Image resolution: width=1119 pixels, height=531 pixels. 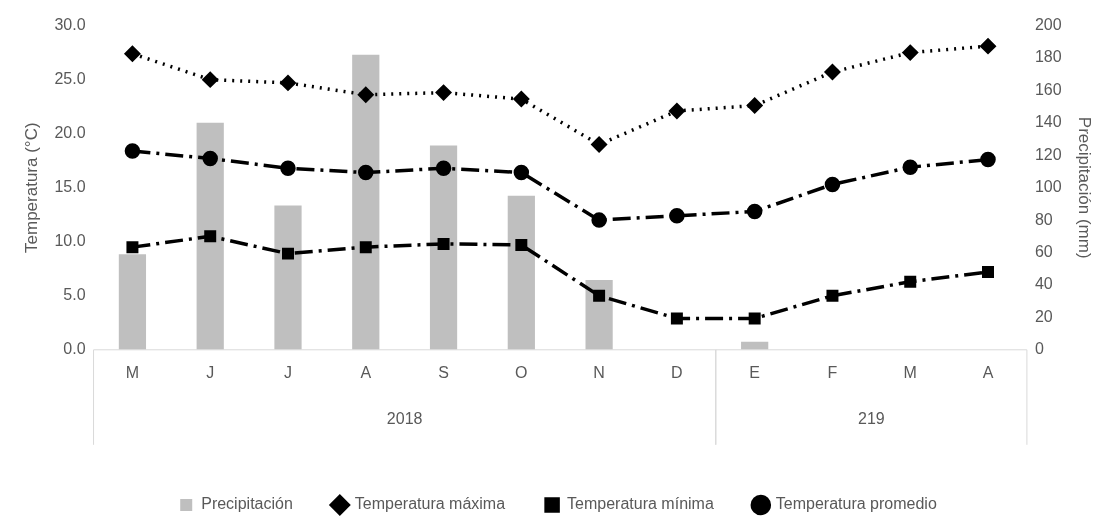 I want to click on y-tick-label: 10.0, so click(x=70, y=241).